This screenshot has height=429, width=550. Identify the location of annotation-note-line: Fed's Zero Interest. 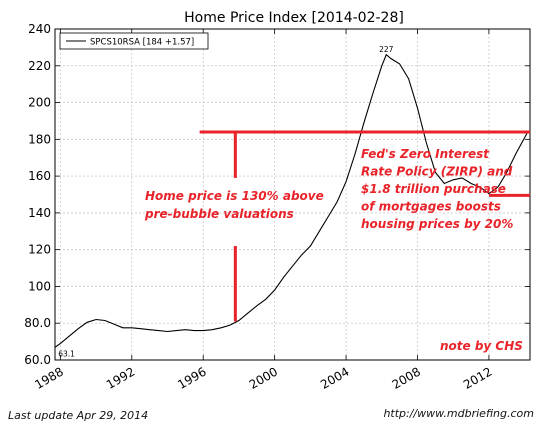
(425, 154).